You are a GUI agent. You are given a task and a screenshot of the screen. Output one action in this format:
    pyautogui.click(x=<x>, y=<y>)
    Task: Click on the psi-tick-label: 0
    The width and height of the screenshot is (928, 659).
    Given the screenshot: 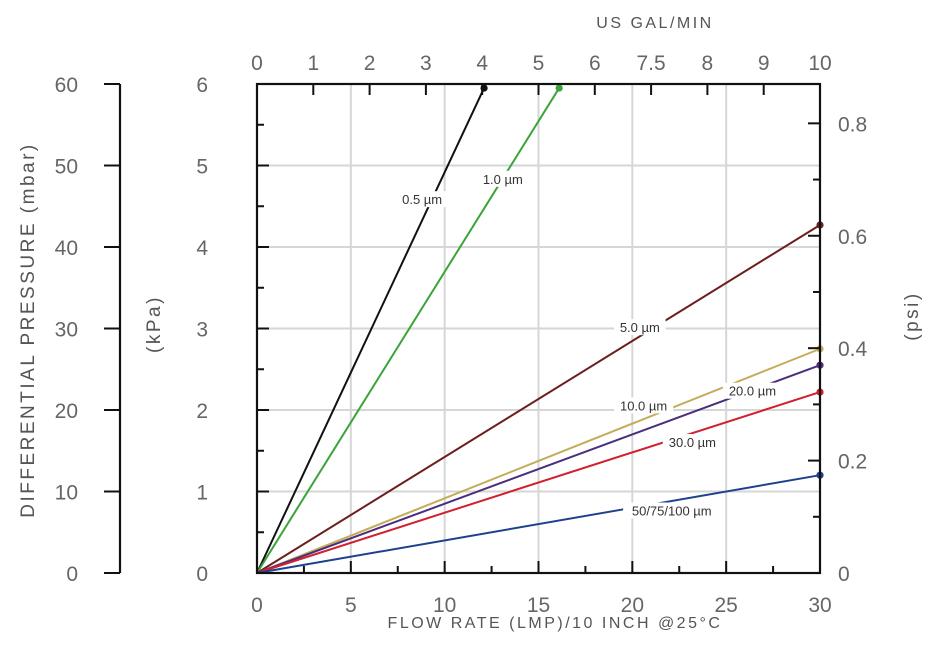 What is the action you would take?
    pyautogui.click(x=844, y=574)
    